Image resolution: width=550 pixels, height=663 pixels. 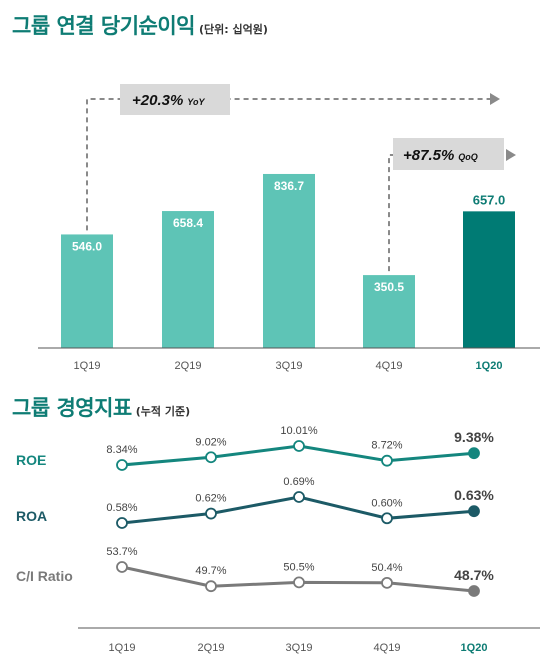 I want to click on series-point-label: 0.62%, so click(x=210, y=499).